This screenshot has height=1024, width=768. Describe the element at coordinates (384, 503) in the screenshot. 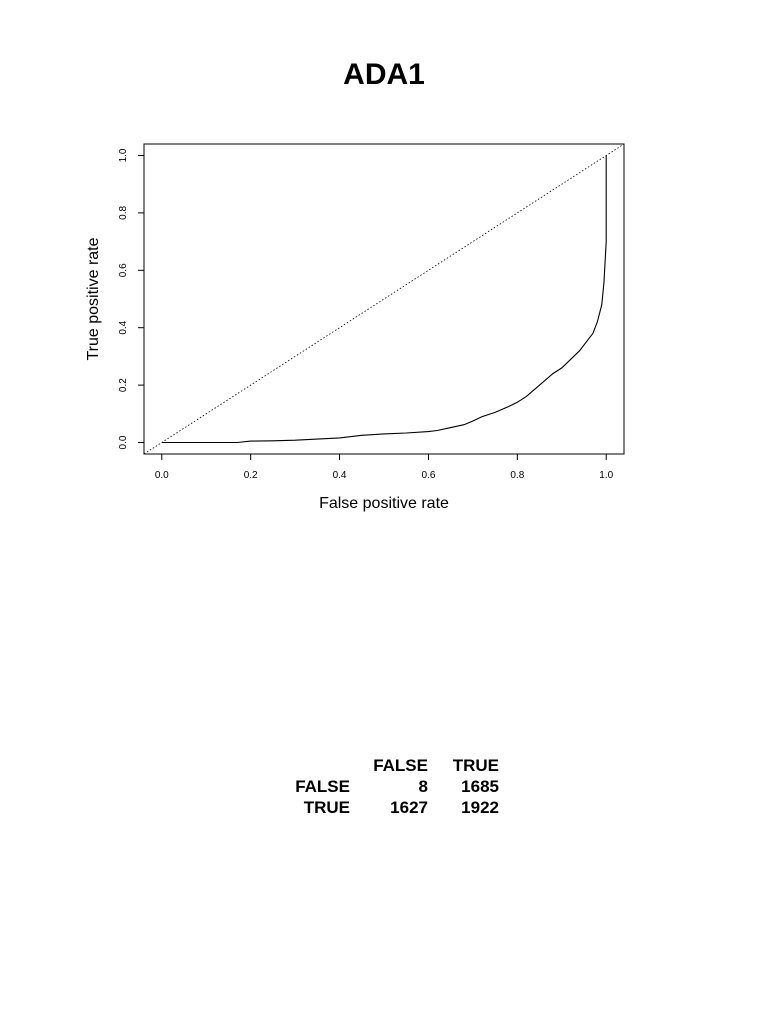

I see `x-axis-label: False positive rate` at that location.